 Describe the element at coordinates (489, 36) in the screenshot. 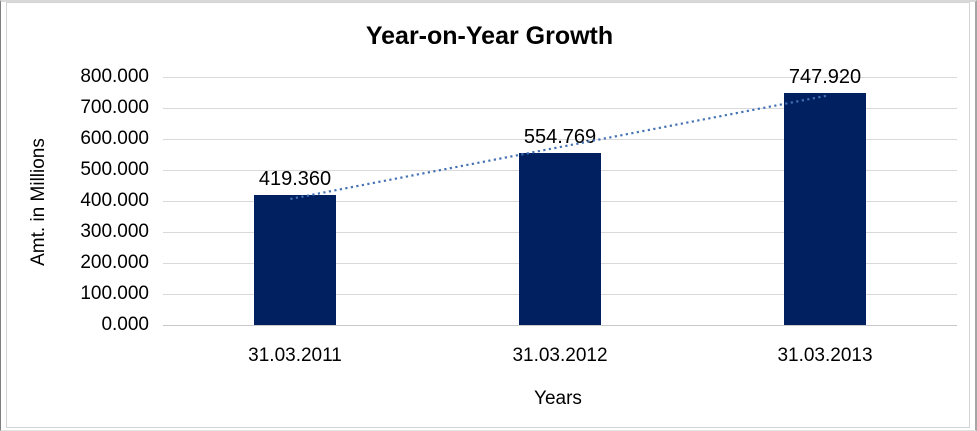

I see `chart-title: Year-on-Year Growth` at that location.